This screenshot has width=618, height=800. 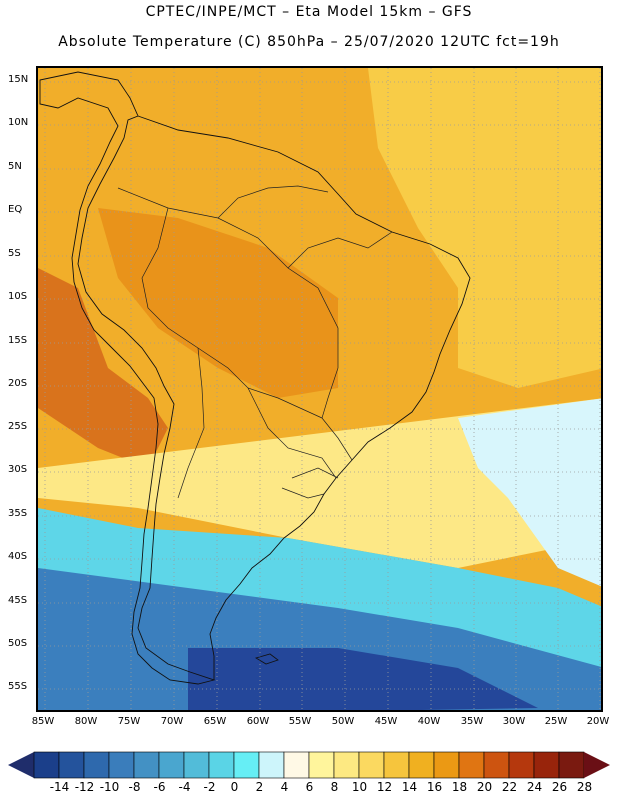 What do you see at coordinates (484, 787) in the screenshot?
I see `colorbar-label: 20` at bounding box center [484, 787].